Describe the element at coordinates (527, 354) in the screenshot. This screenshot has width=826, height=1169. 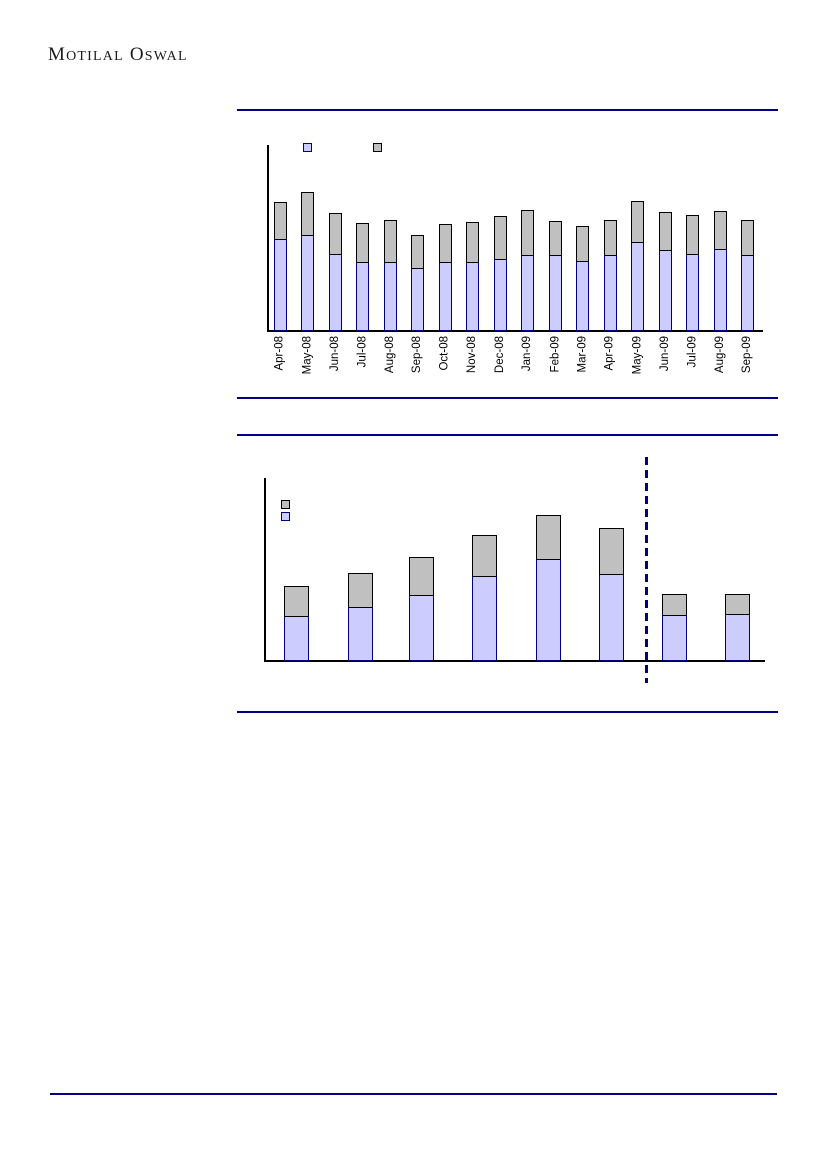
I see `x-axis-label: Jan-09` at that location.